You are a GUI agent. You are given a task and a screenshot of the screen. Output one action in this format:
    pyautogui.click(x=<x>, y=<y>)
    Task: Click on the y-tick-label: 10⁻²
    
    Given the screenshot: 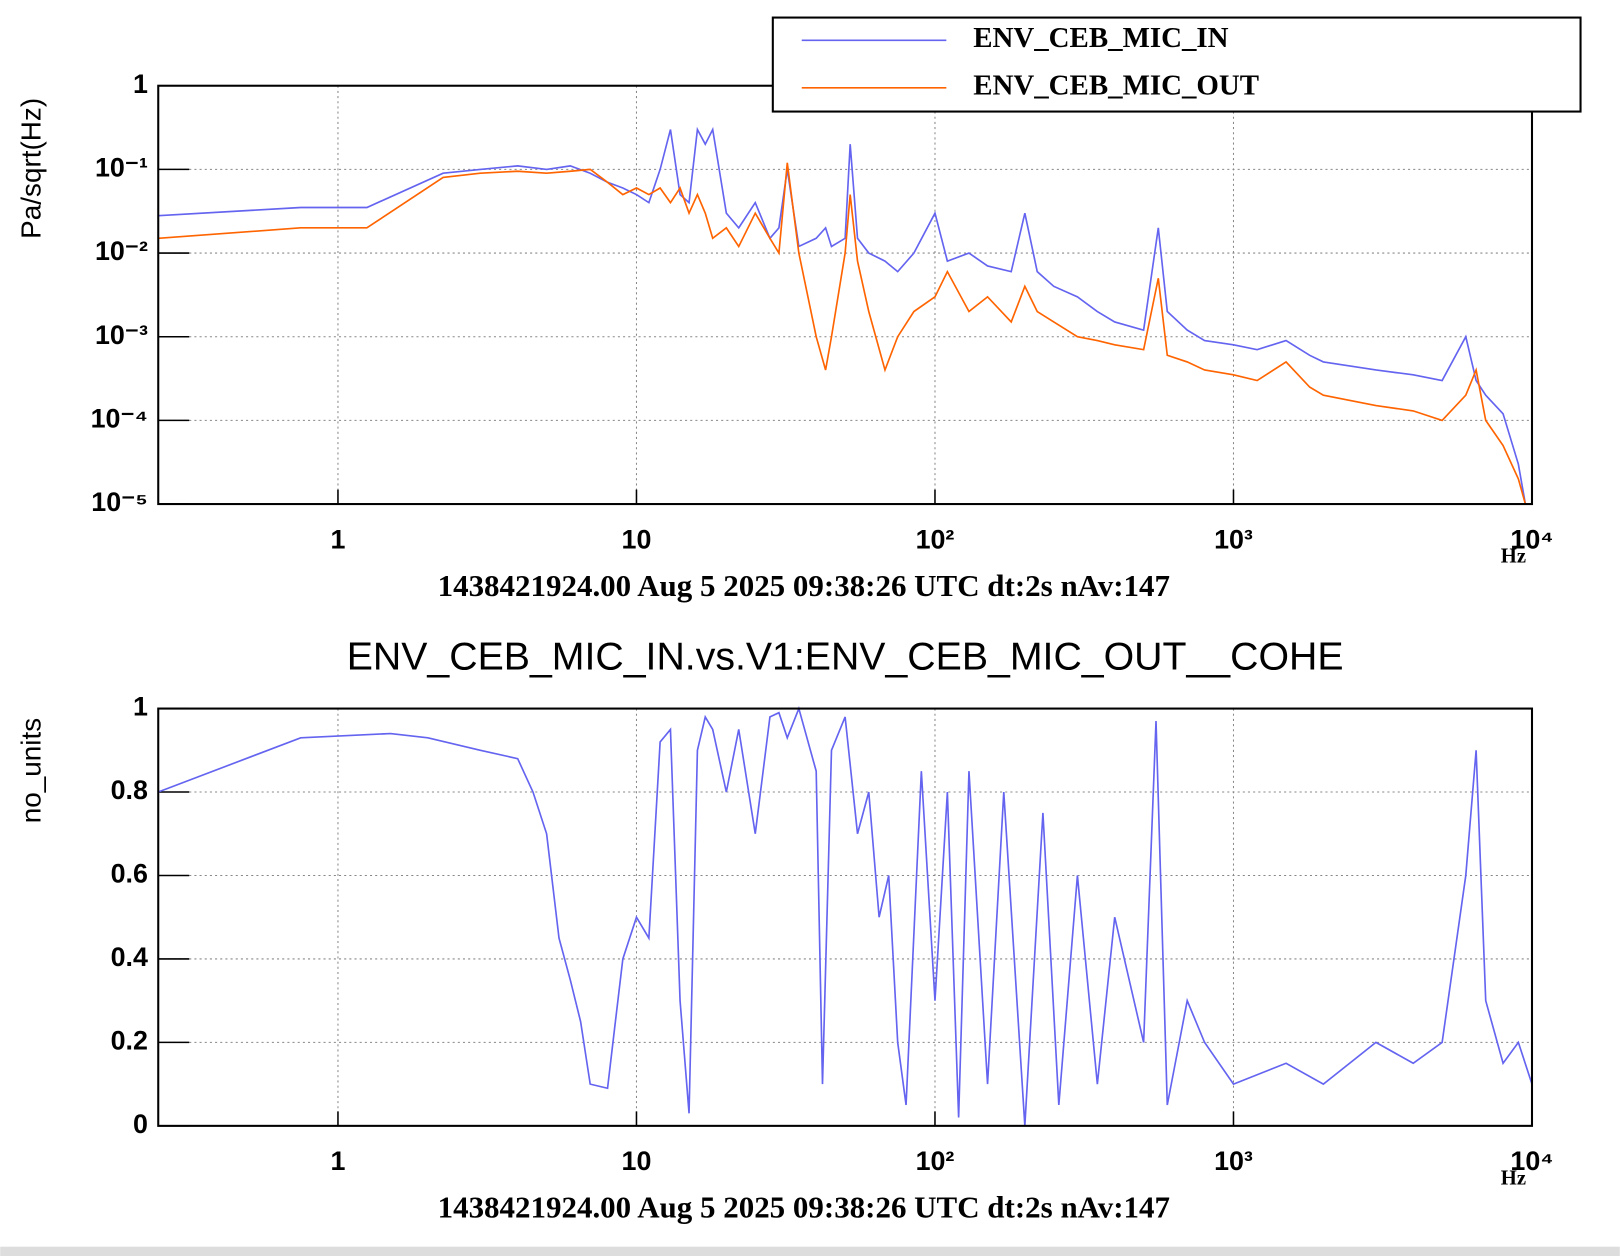 What is the action you would take?
    pyautogui.click(x=121, y=251)
    